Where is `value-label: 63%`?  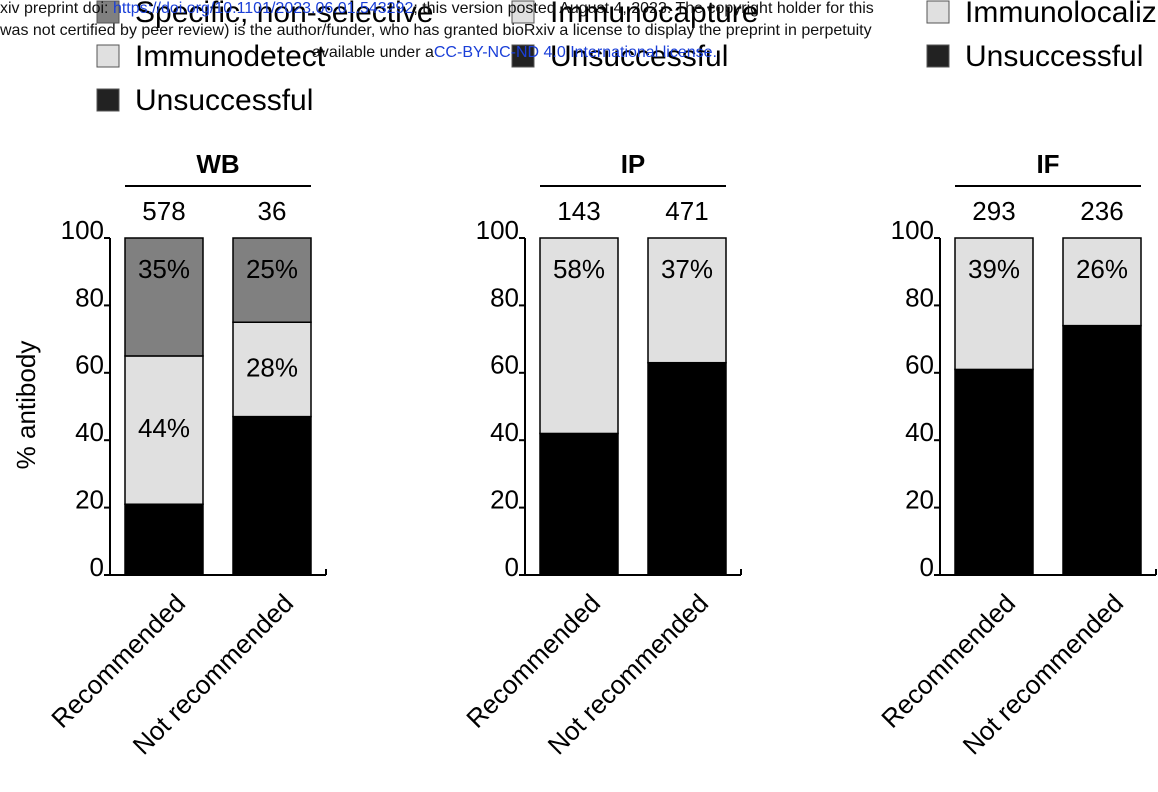 value-label: 63% is located at coordinates (687, 543).